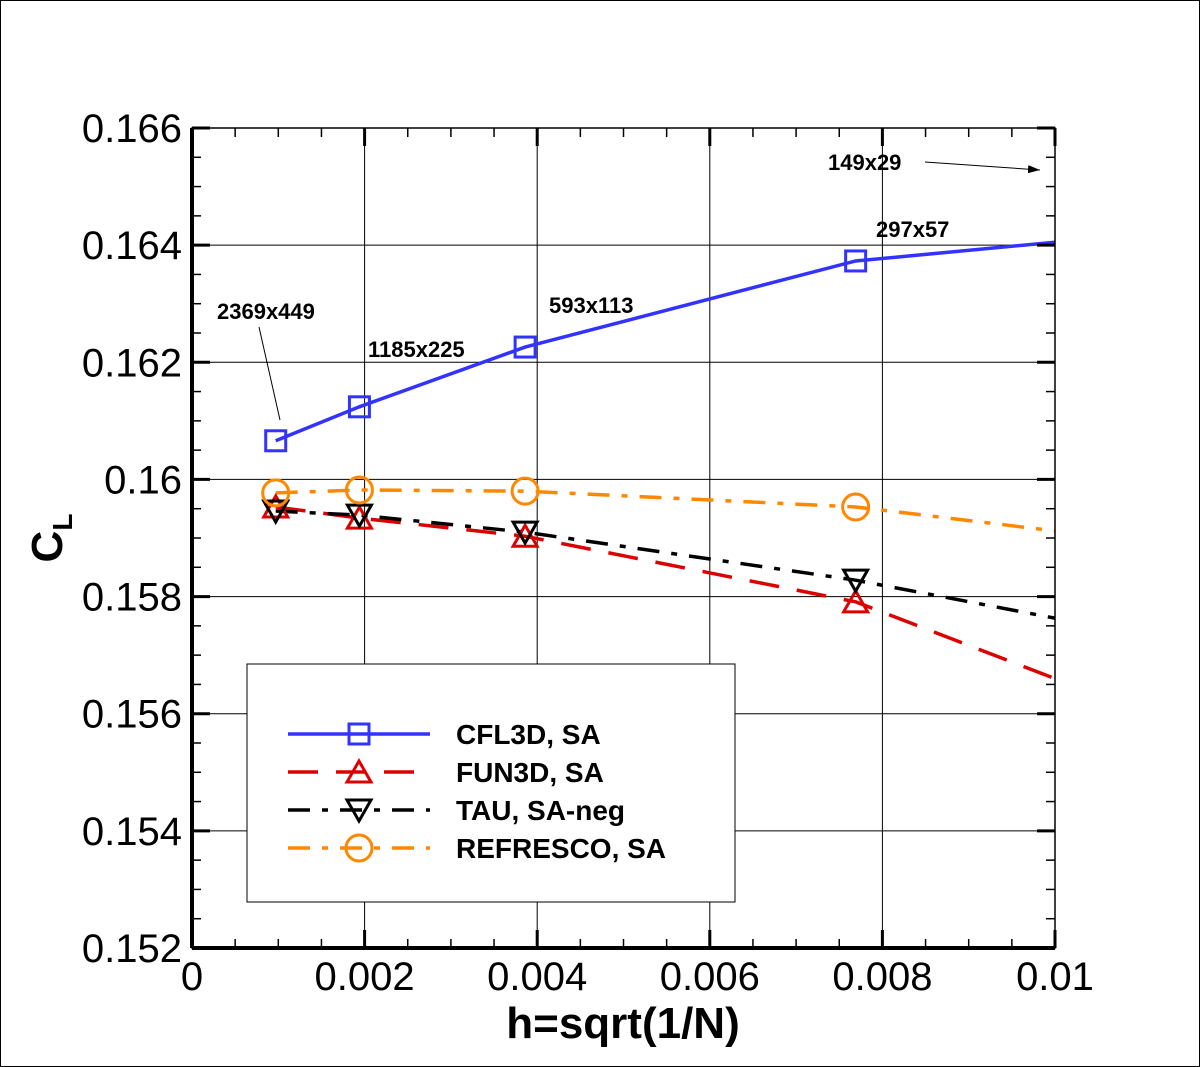 The width and height of the screenshot is (1200, 1067). Describe the element at coordinates (416, 349) in the screenshot. I see `annotation-label: 1185x225` at that location.